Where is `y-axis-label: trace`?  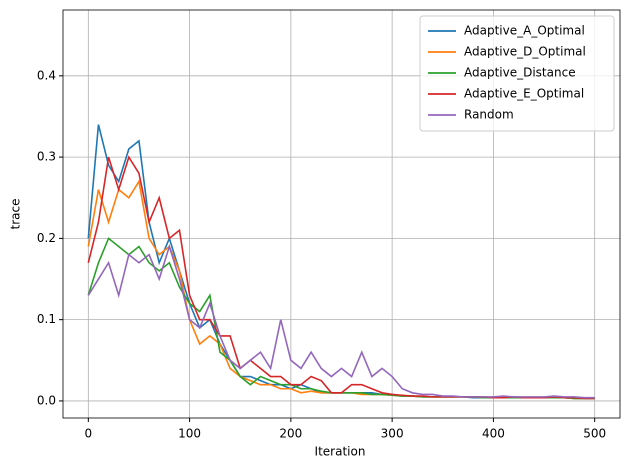 y-axis-label: trace is located at coordinates (16, 214).